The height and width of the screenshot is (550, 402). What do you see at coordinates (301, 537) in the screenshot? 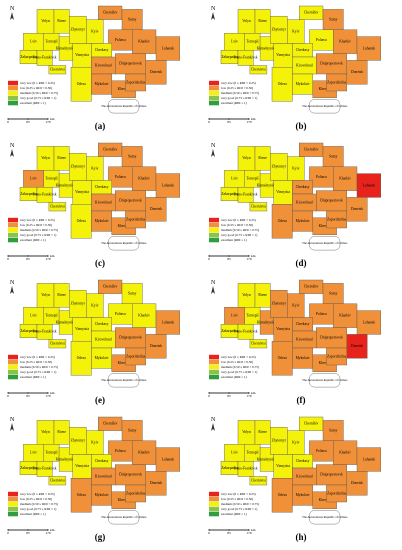
I see `panel-label: (h)` at bounding box center [301, 537].